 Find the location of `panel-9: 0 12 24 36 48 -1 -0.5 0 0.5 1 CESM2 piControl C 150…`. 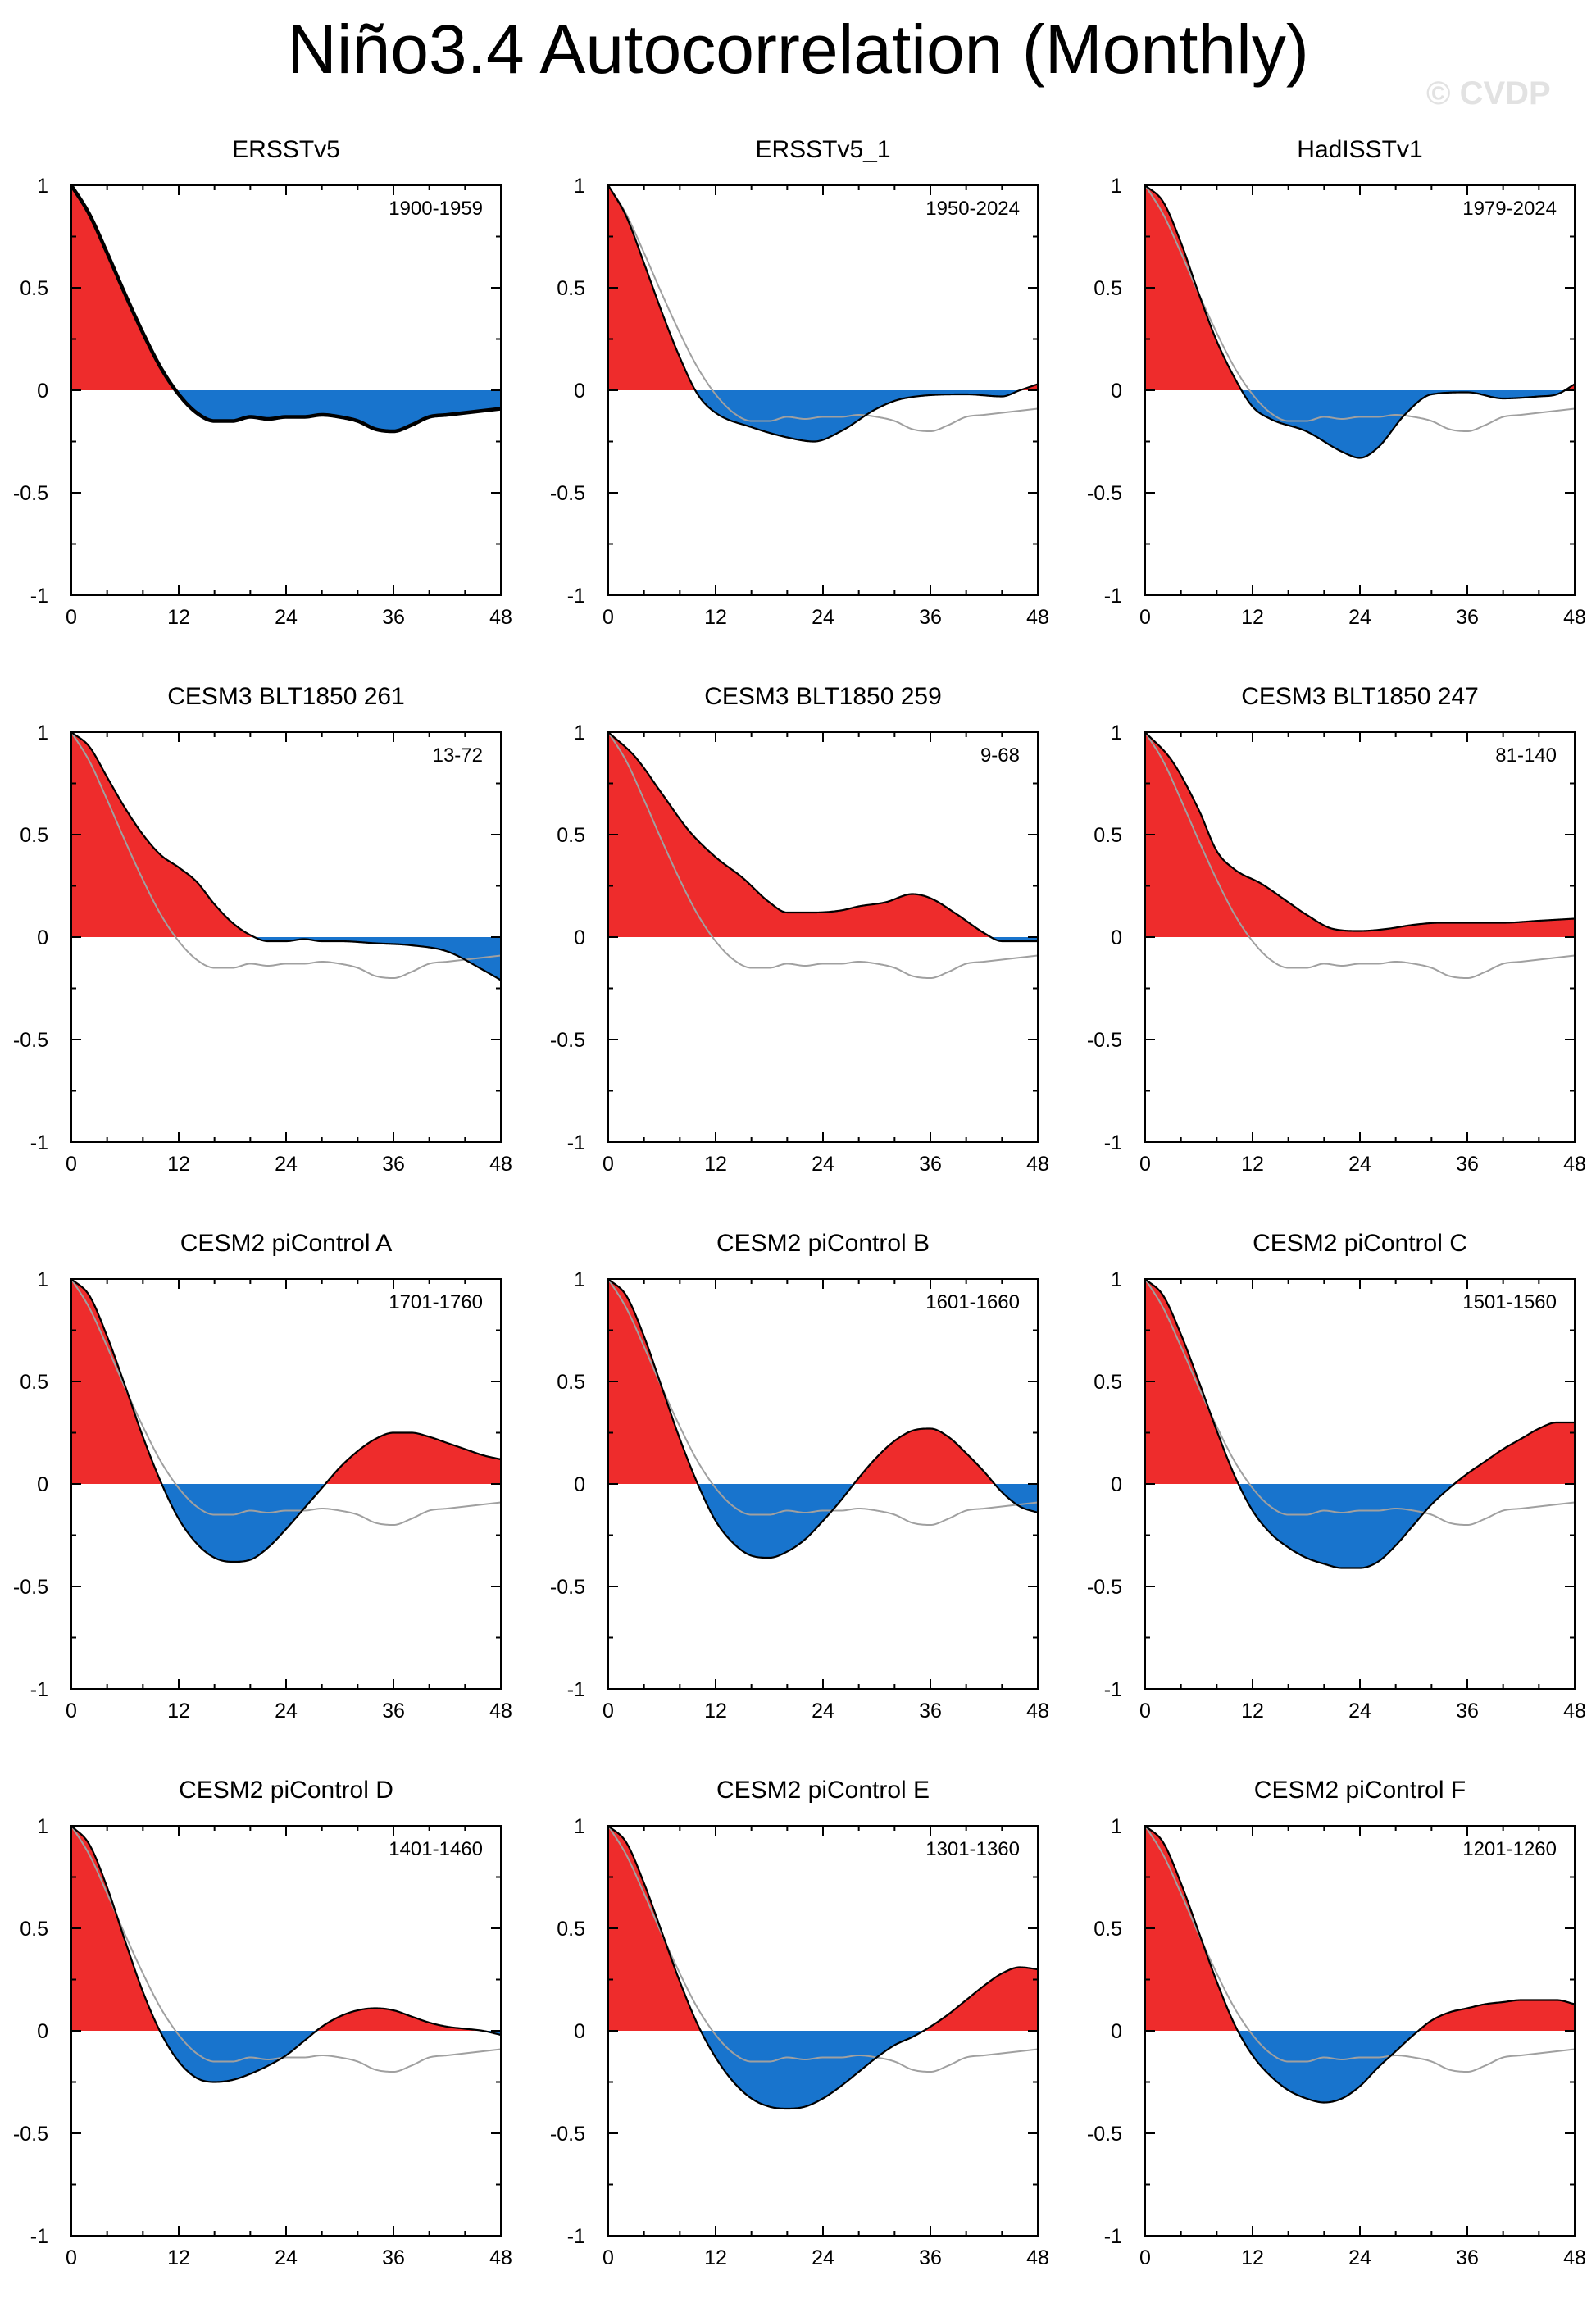

panel-9: 0 12 24 36 48 -1 -0.5 0 0.5 1 CESM2 piControl C 150… is located at coordinates (1336, 1476).